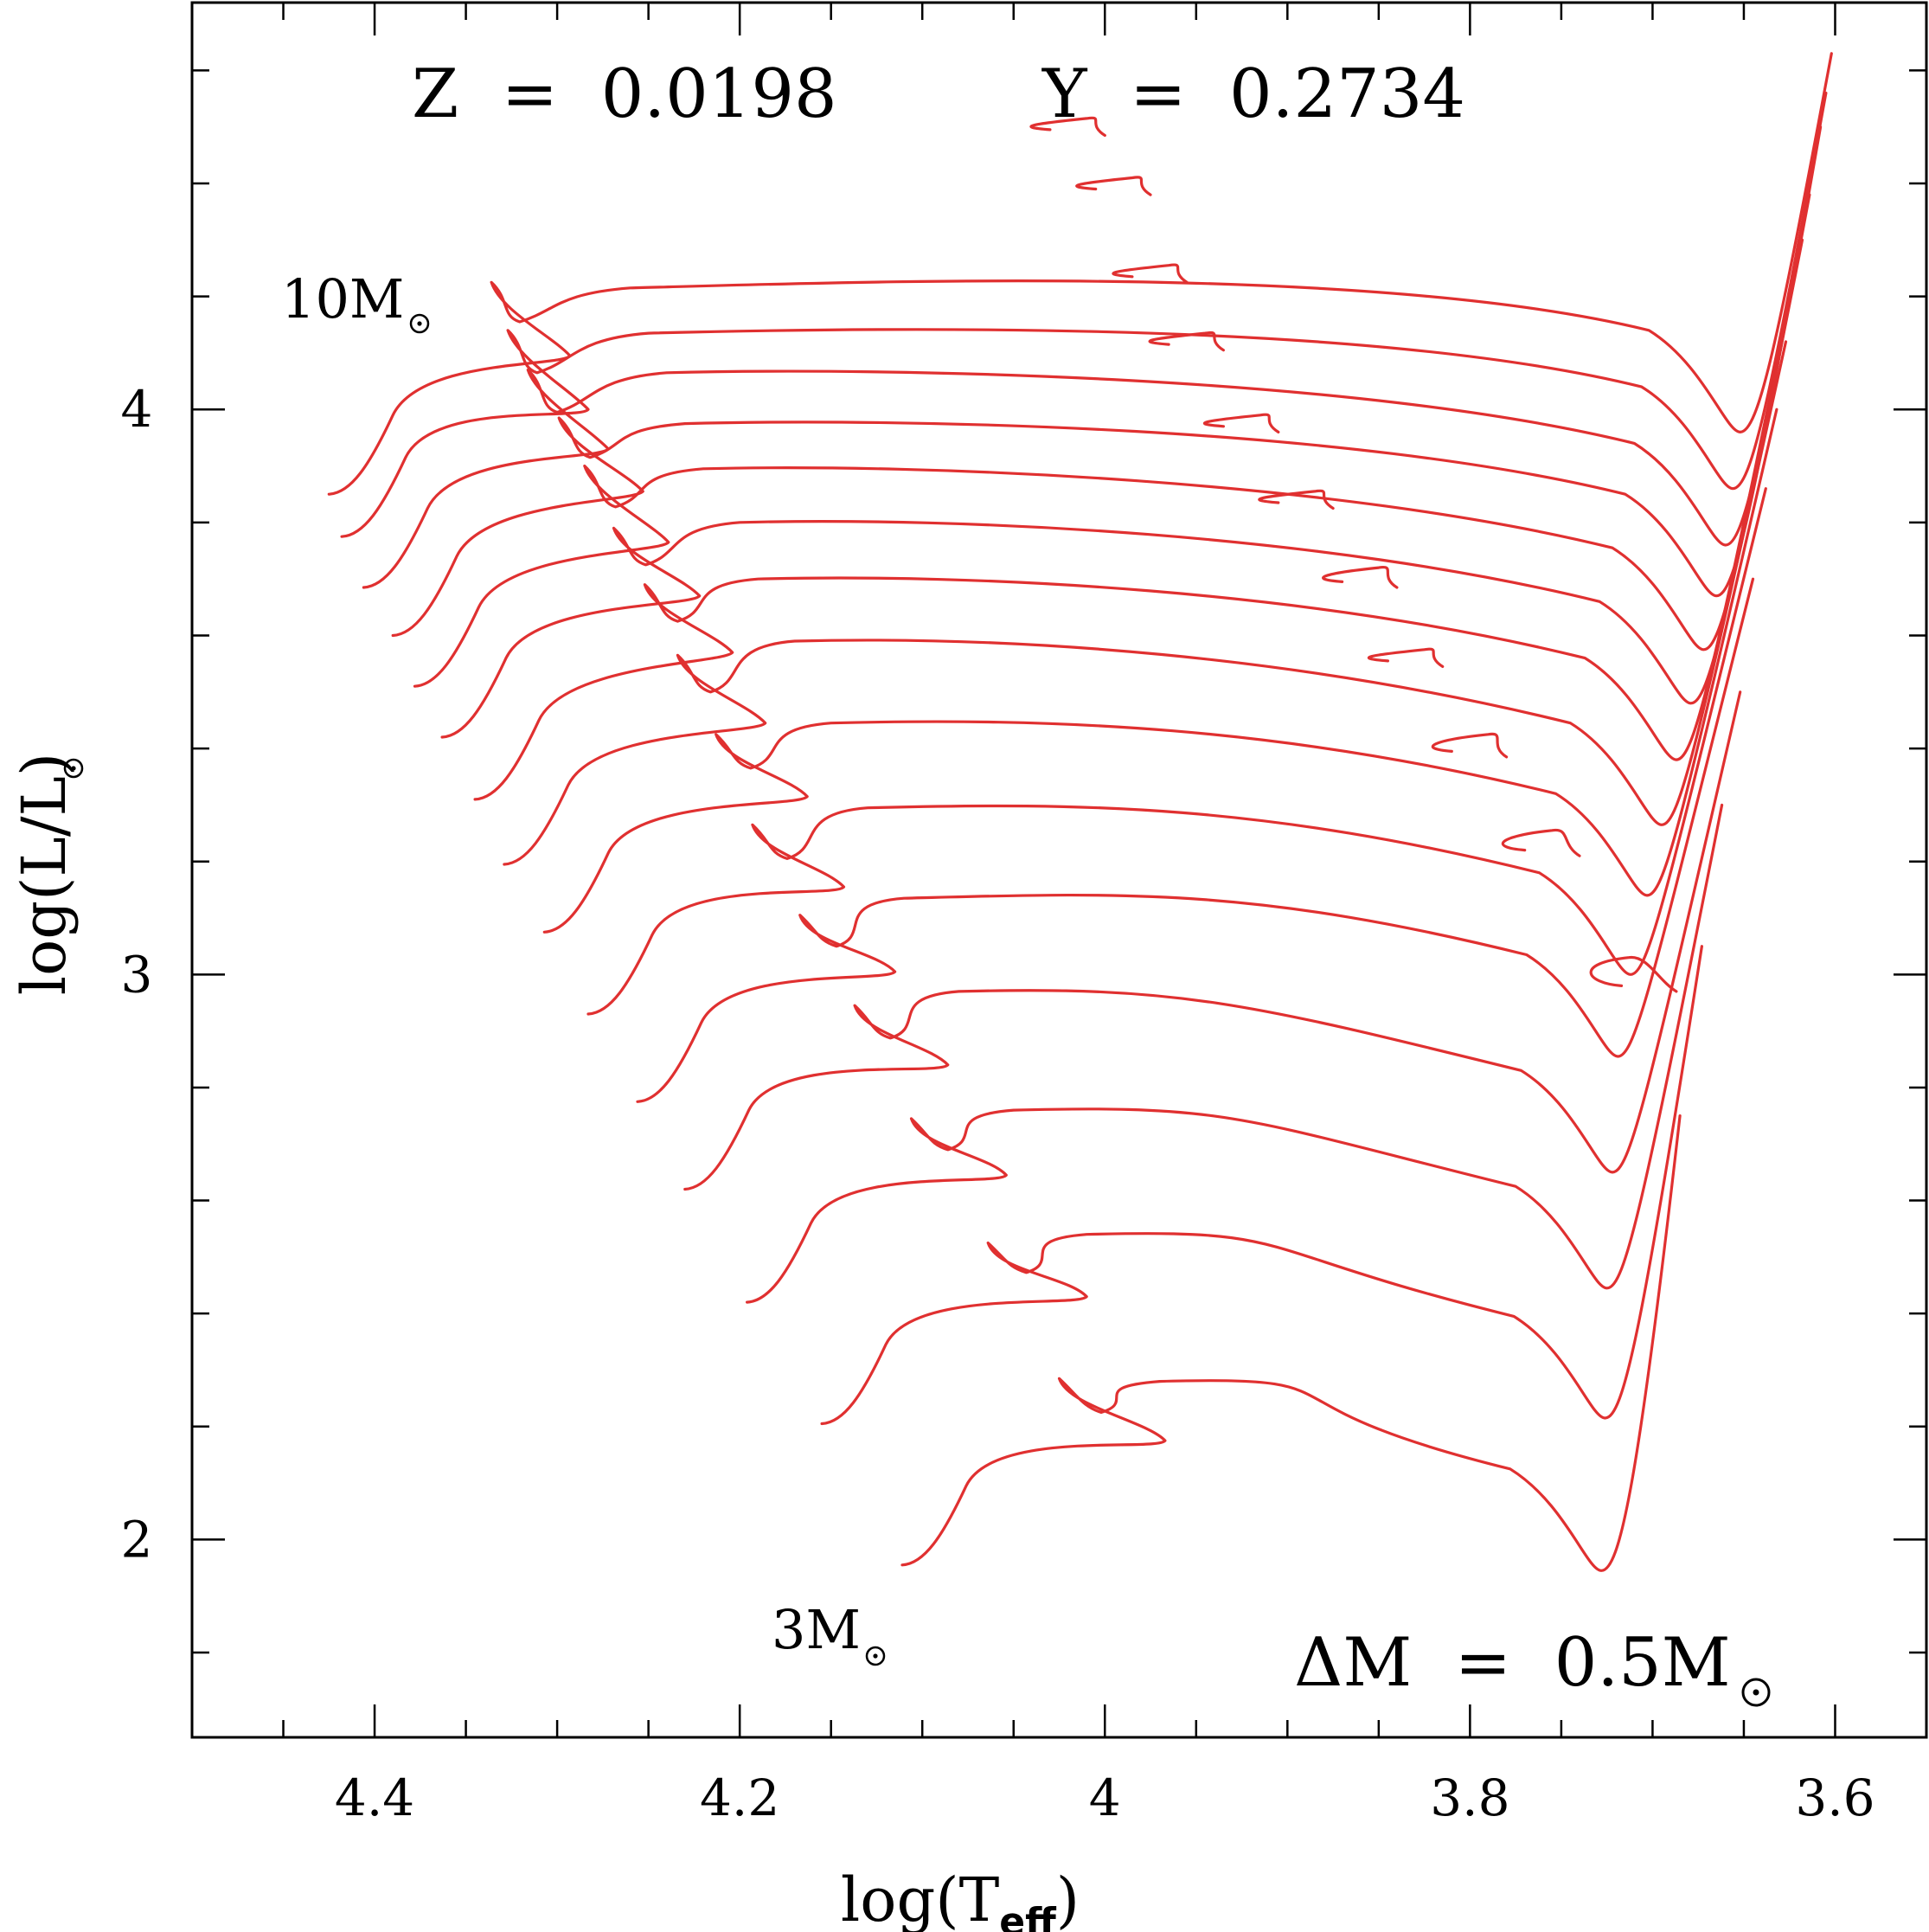  What do you see at coordinates (816, 1629) in the screenshot?
I see `bottom-mass-text: 3M` at bounding box center [816, 1629].